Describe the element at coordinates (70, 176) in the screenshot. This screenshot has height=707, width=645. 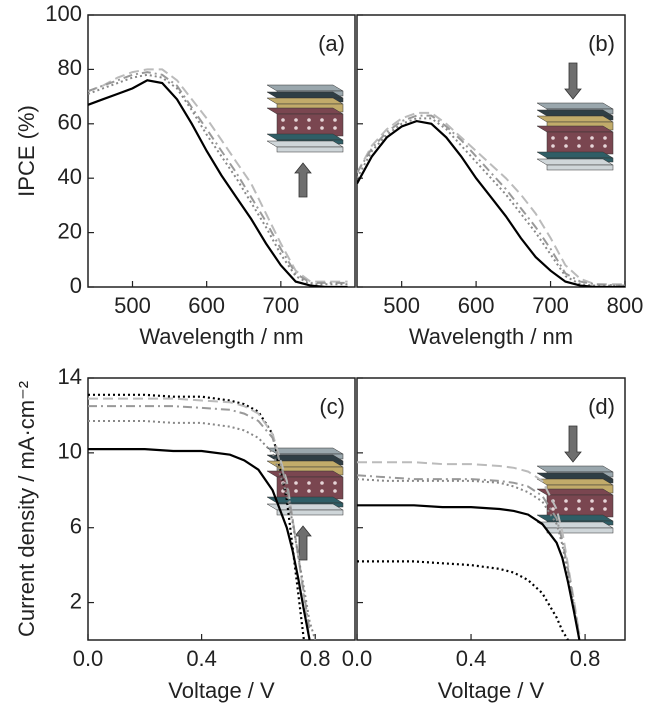
I see `y-tick-label: 40` at that location.